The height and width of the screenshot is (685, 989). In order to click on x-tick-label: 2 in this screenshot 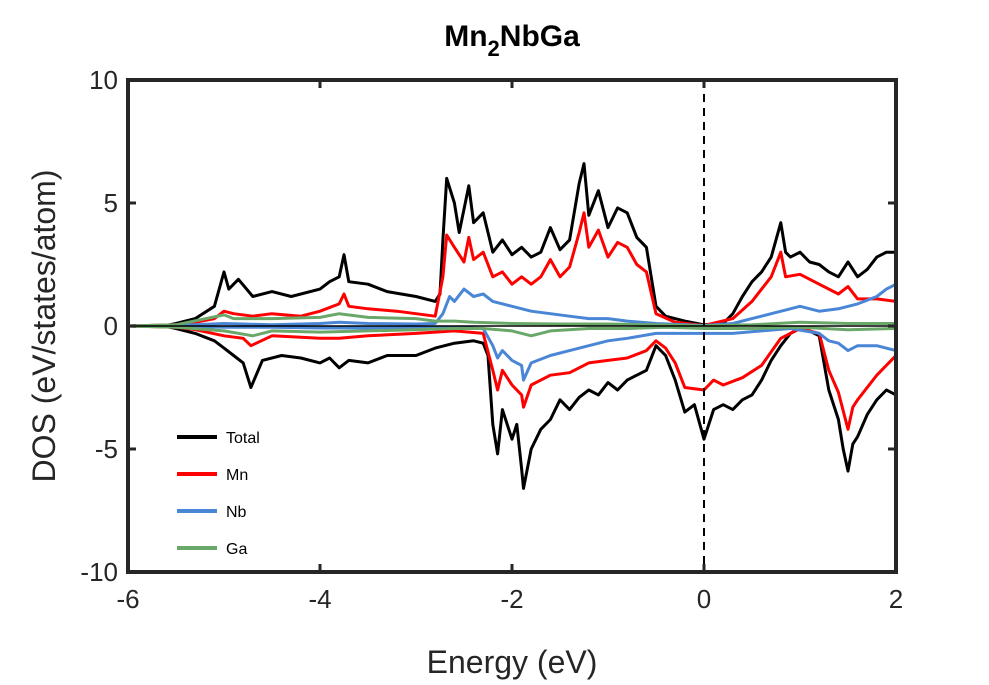, I will do `click(896, 599)`.